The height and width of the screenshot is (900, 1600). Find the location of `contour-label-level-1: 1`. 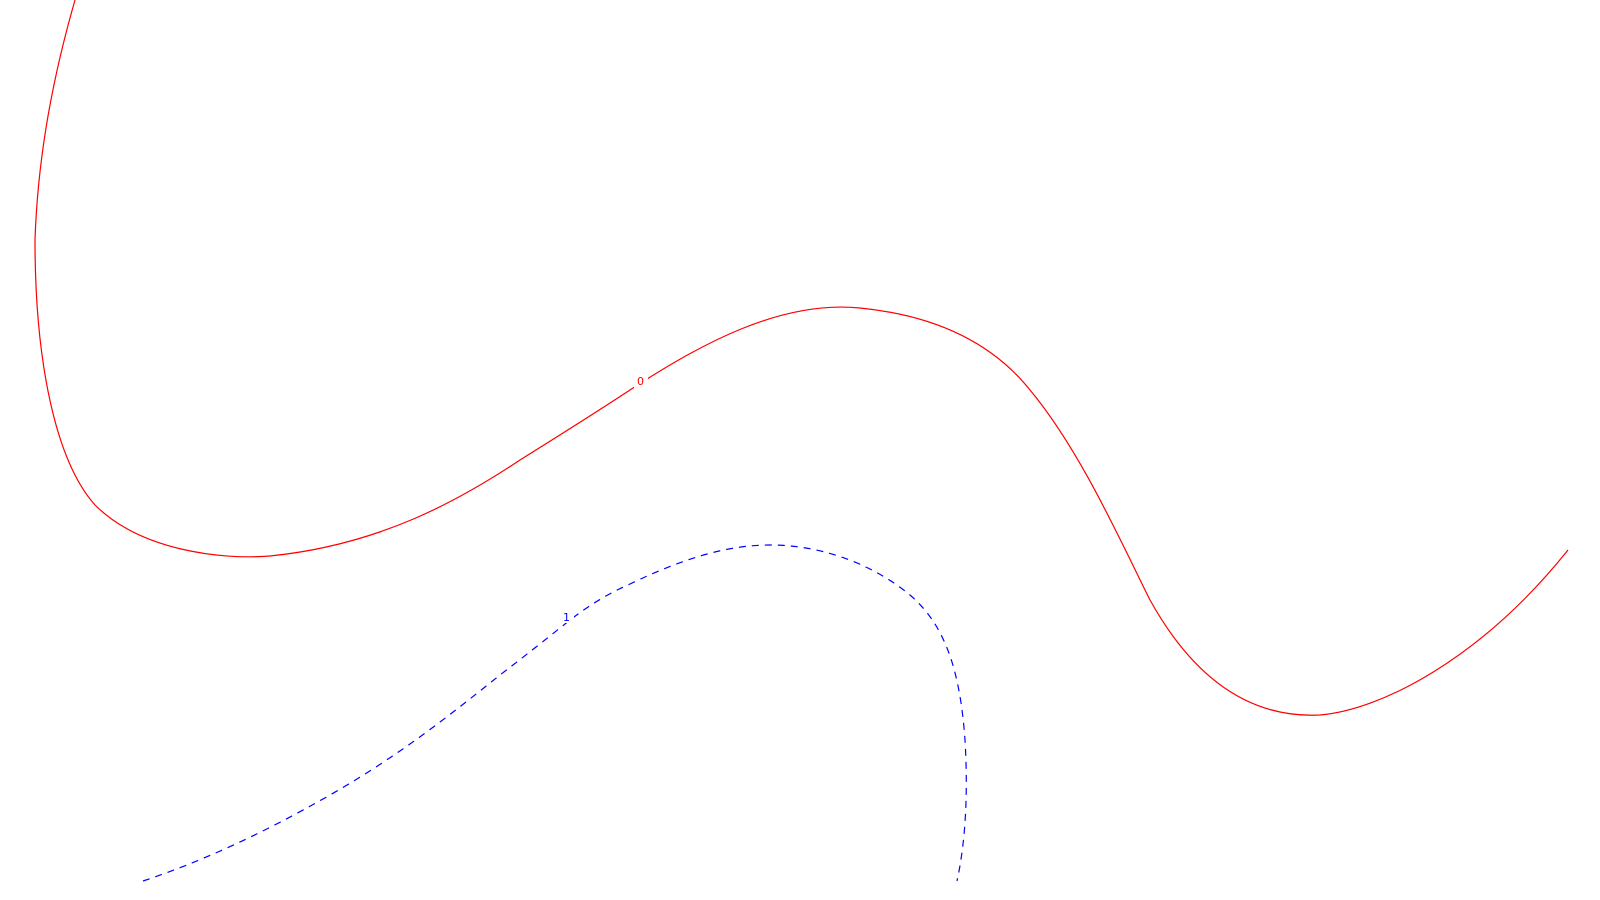

contour-label-level-1: 1 is located at coordinates (566, 617).